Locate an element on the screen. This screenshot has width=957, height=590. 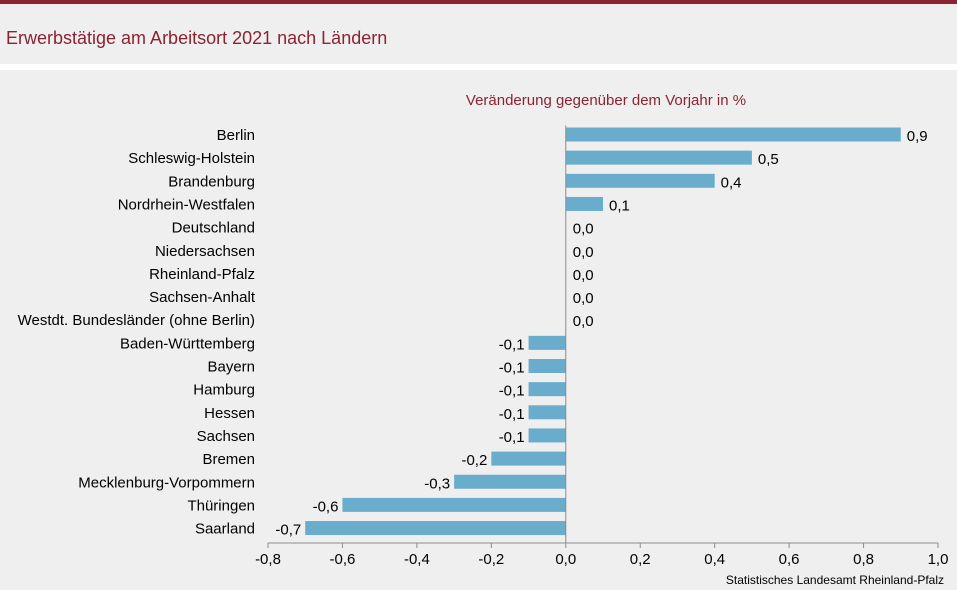
source-note: Statistisches Landesamt Rheinland-Pfalz is located at coordinates (835, 580).